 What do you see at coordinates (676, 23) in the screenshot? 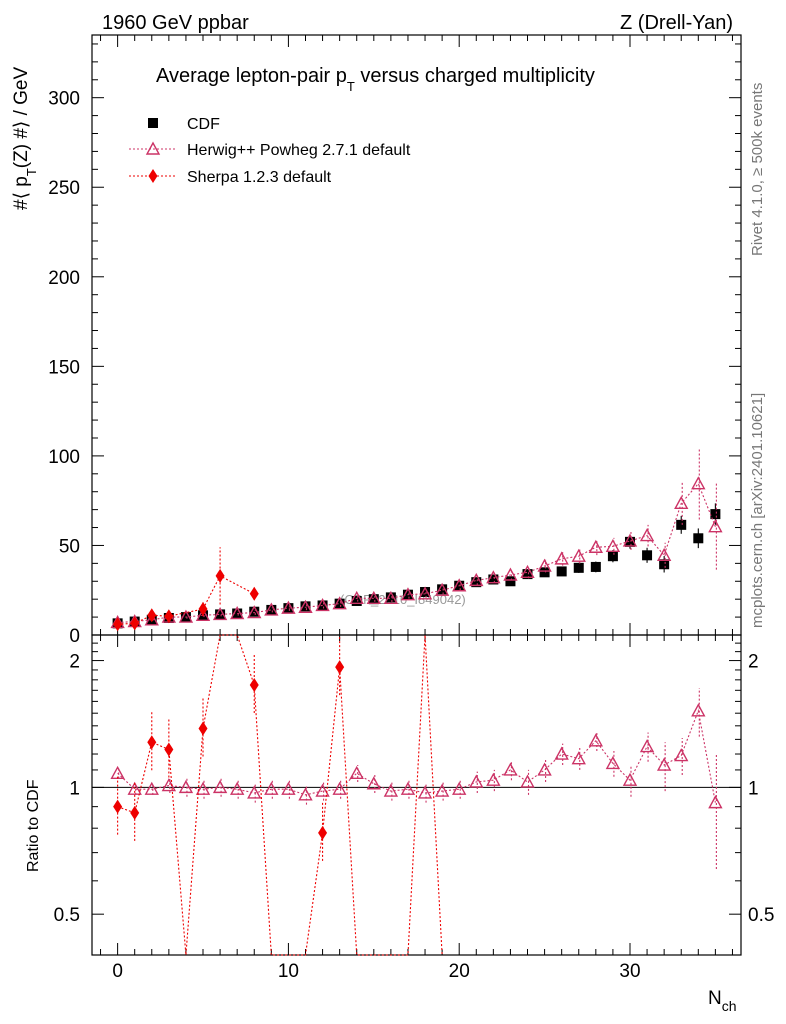
I see `process-label: Z (Drell-Yan)` at bounding box center [676, 23].